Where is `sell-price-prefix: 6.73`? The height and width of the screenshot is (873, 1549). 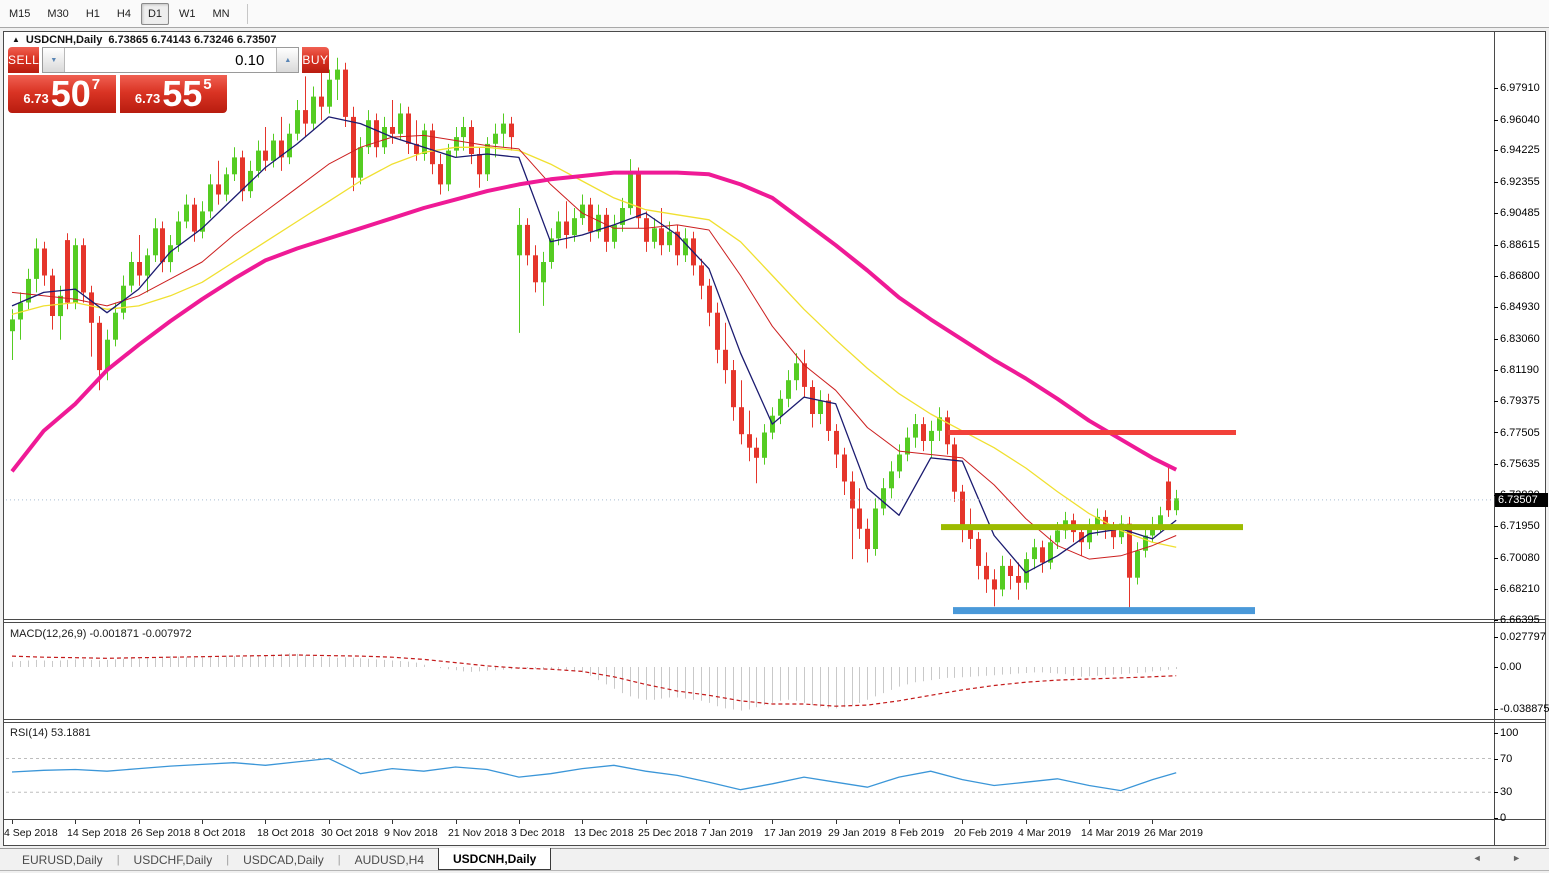
sell-price-prefix: 6.73 is located at coordinates (36, 98).